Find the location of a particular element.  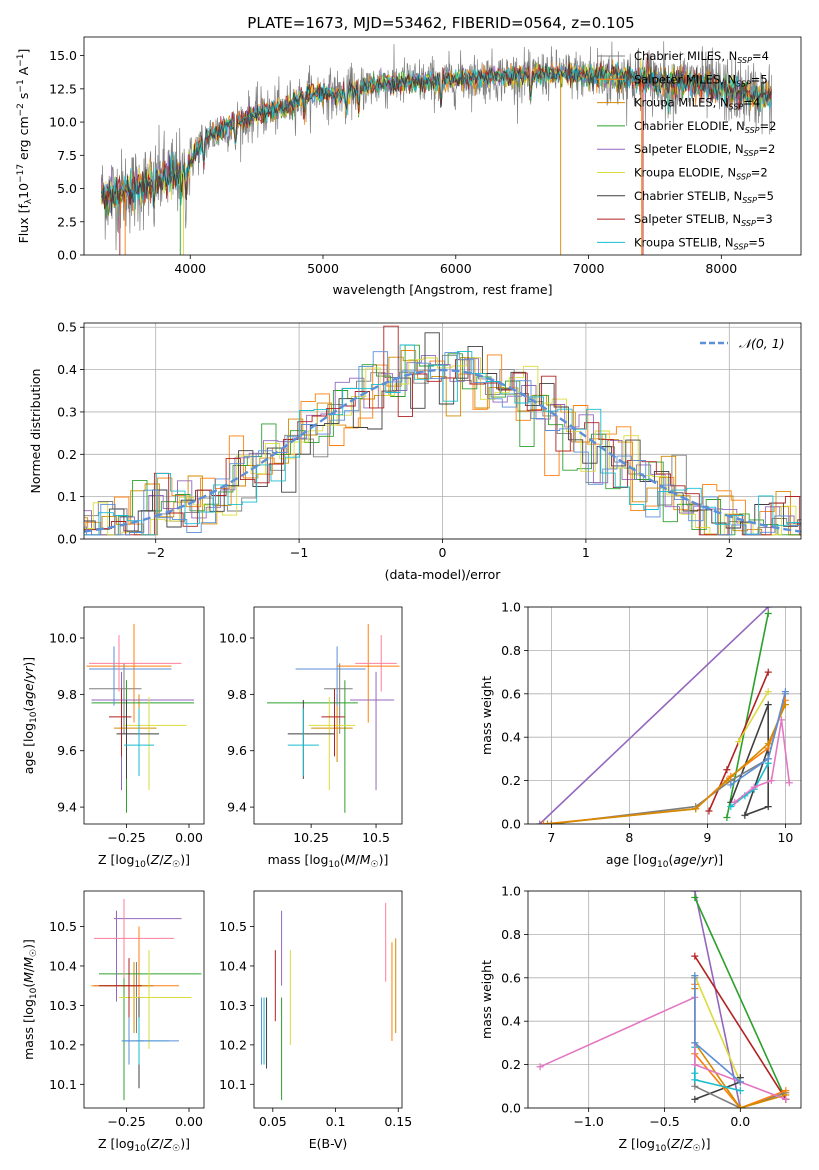

x-tick-label: 5000 is located at coordinates (323, 268).